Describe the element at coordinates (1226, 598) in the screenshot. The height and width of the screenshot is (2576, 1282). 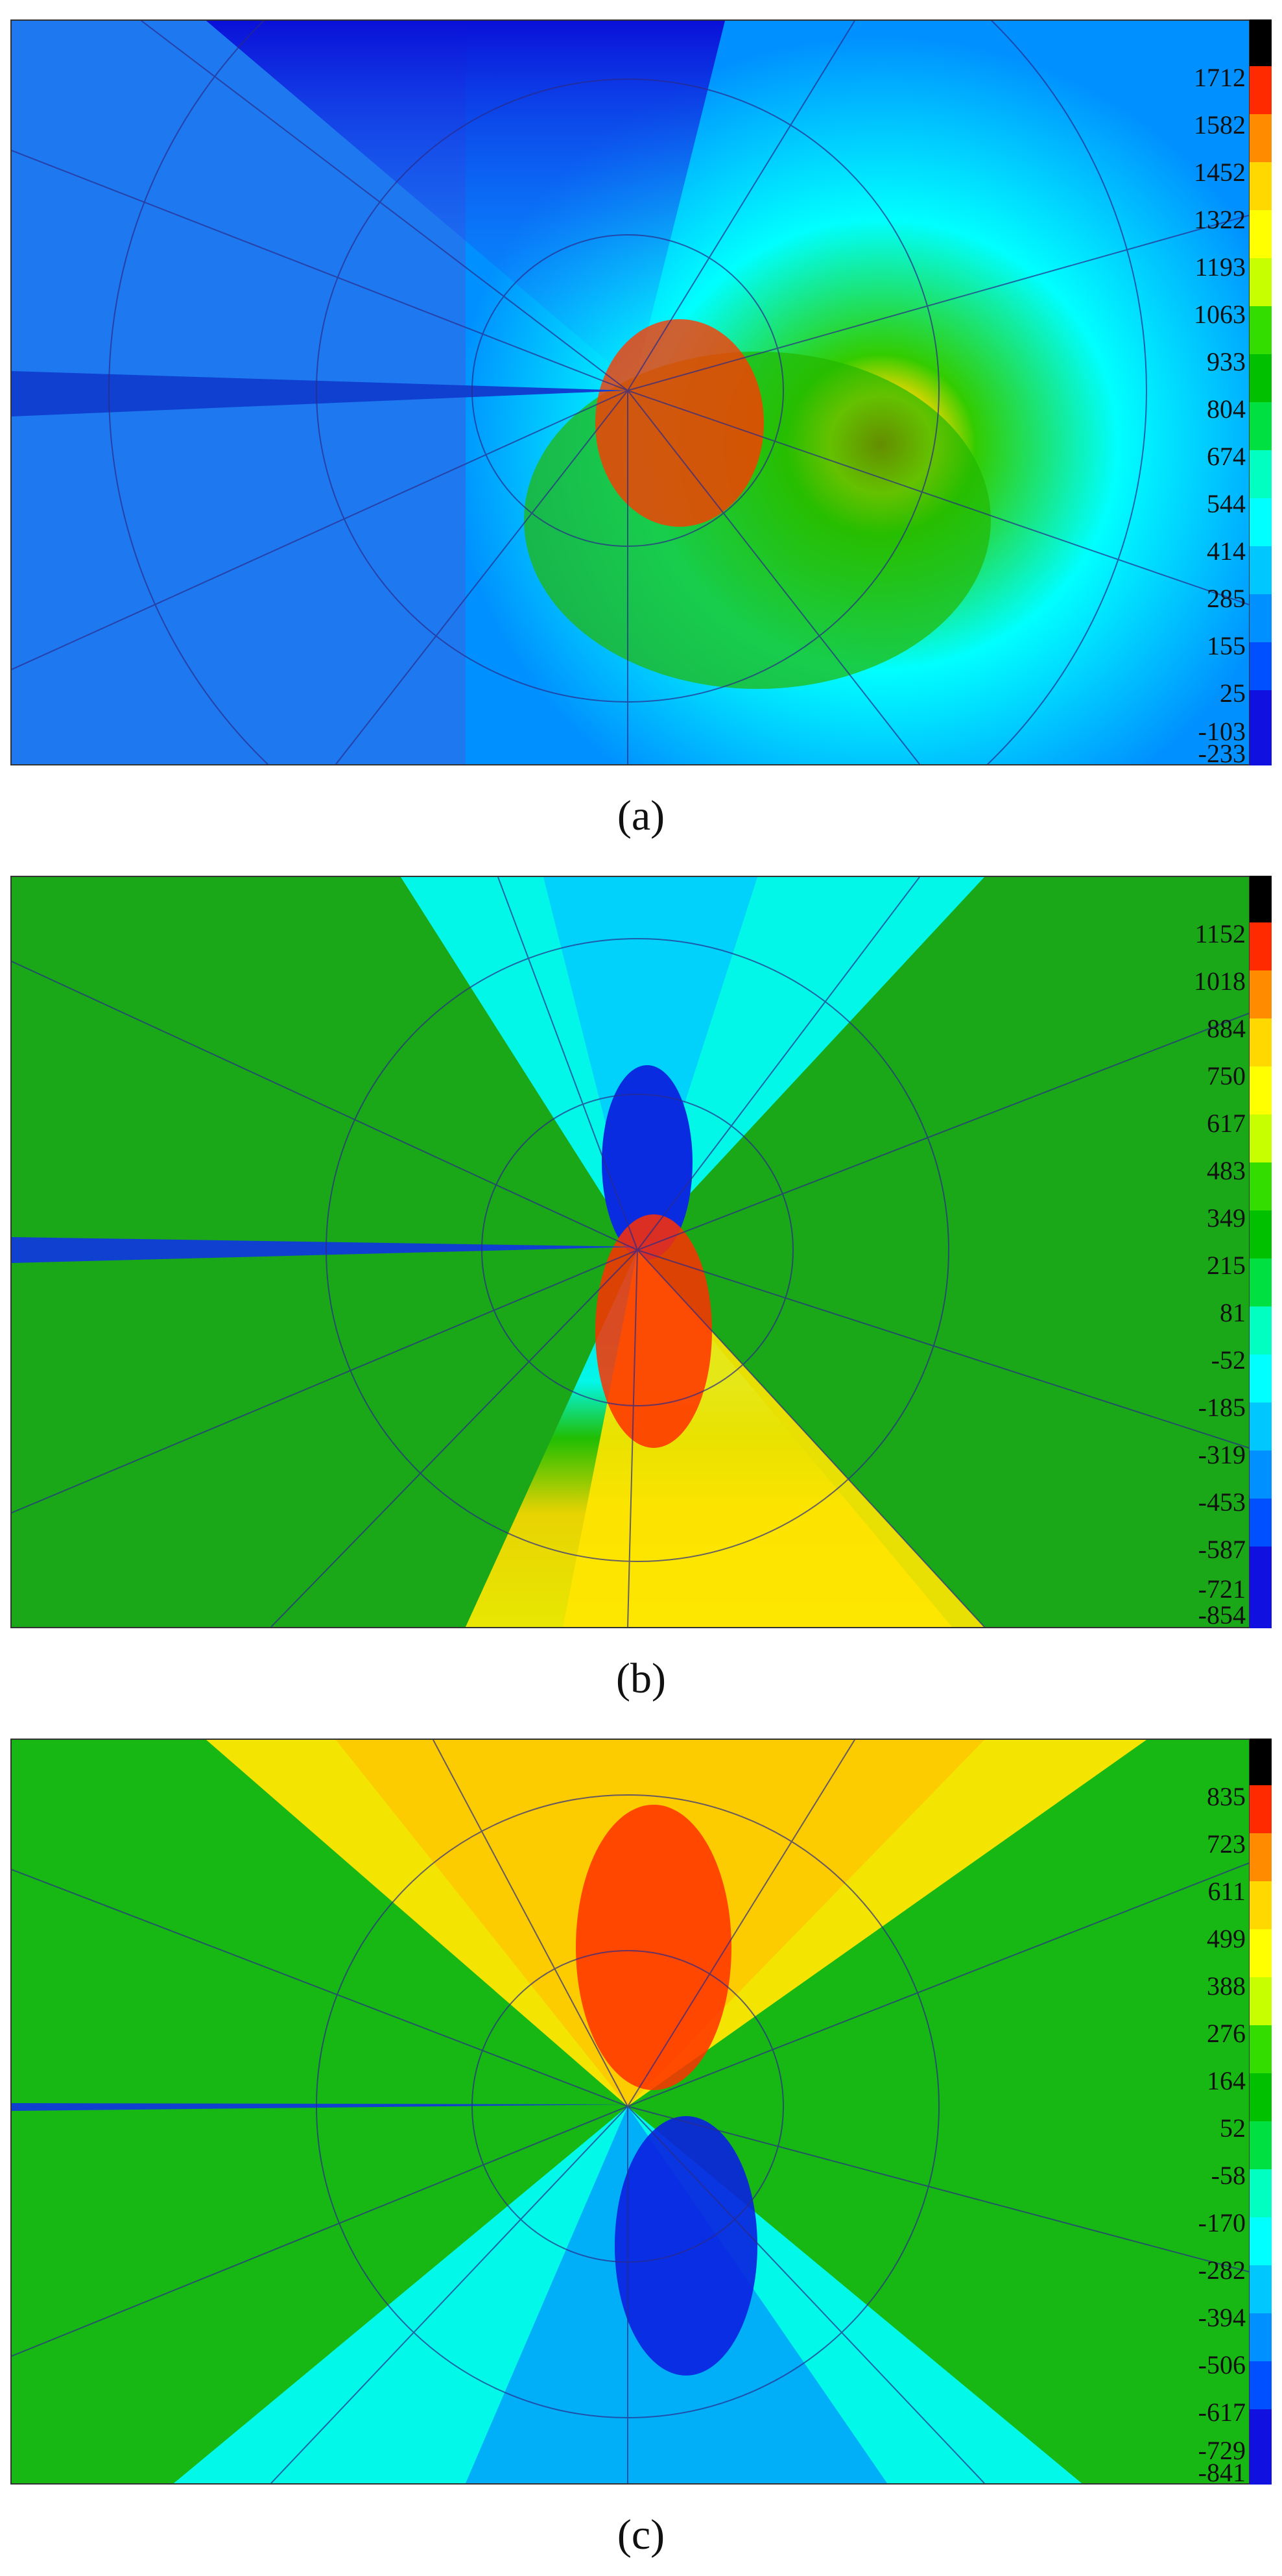
I see `colorbar-tick-a-11: 285` at that location.